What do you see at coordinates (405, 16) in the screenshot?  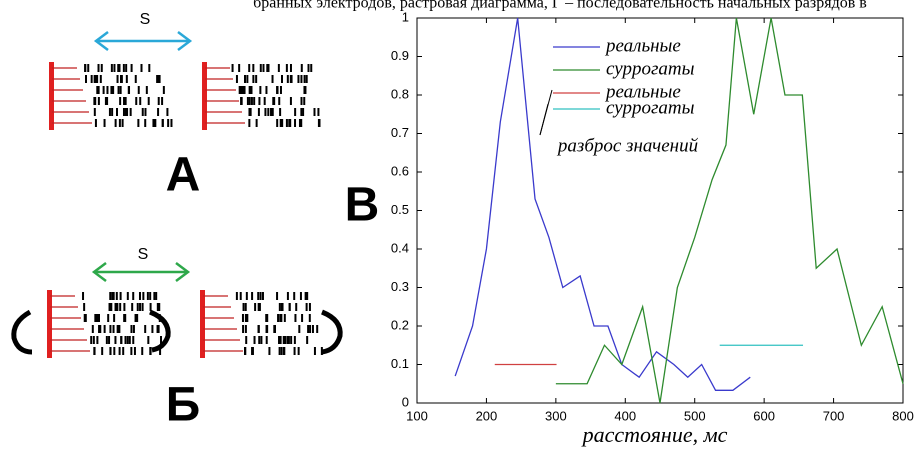 I see `y-tick-label: 1` at bounding box center [405, 16].